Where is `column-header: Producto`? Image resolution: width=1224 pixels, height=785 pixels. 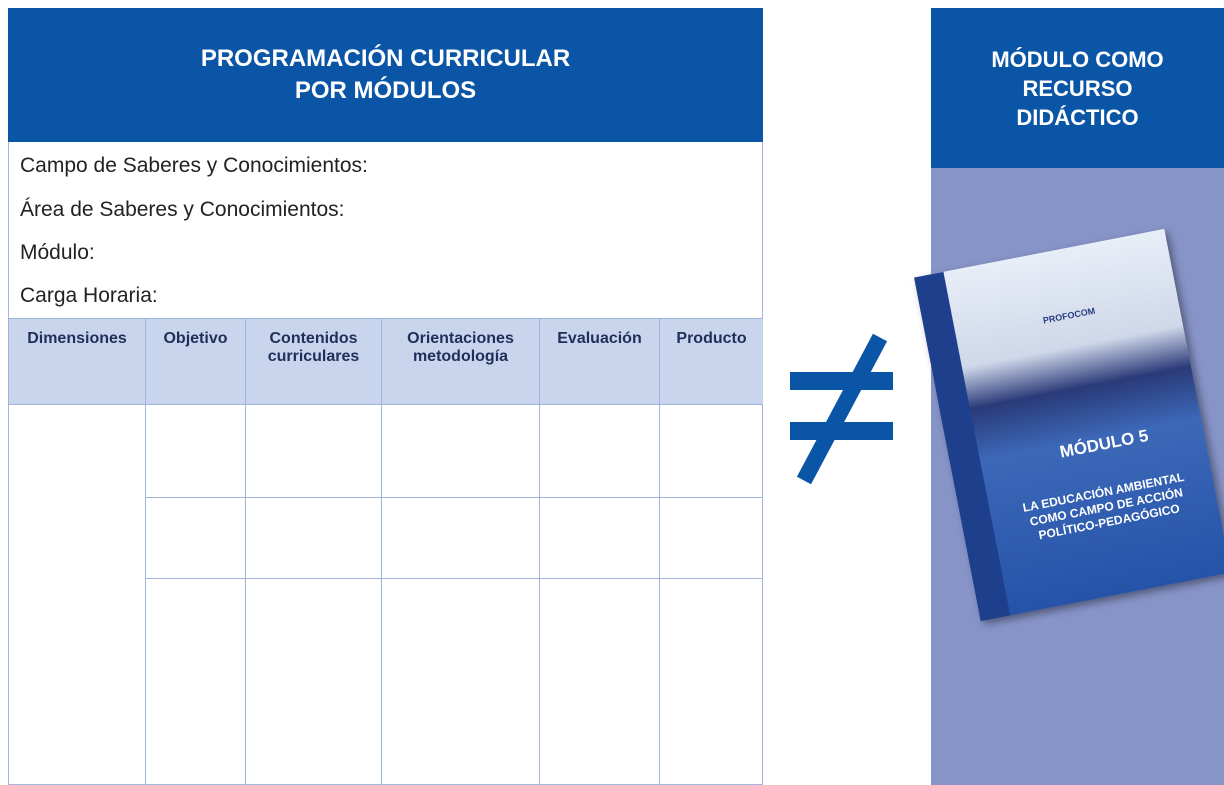 column-header: Producto is located at coordinates (711, 361).